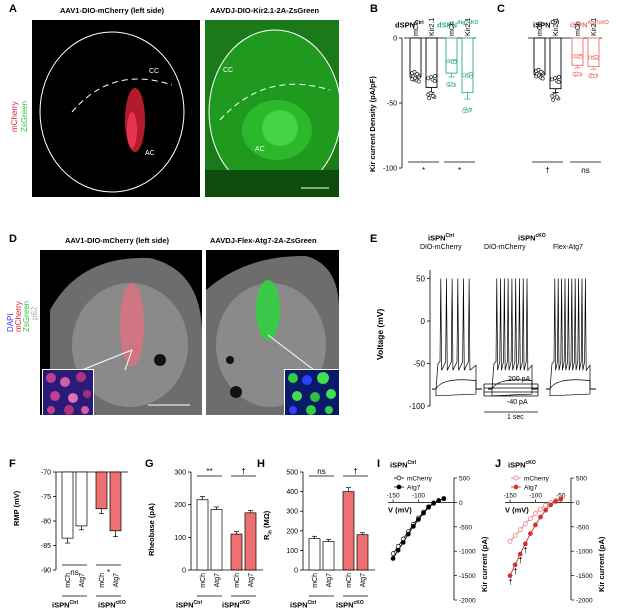  Describe the element at coordinates (151, 529) in the screenshot. I see `g-ylabel: Rheobase (pA)` at that location.